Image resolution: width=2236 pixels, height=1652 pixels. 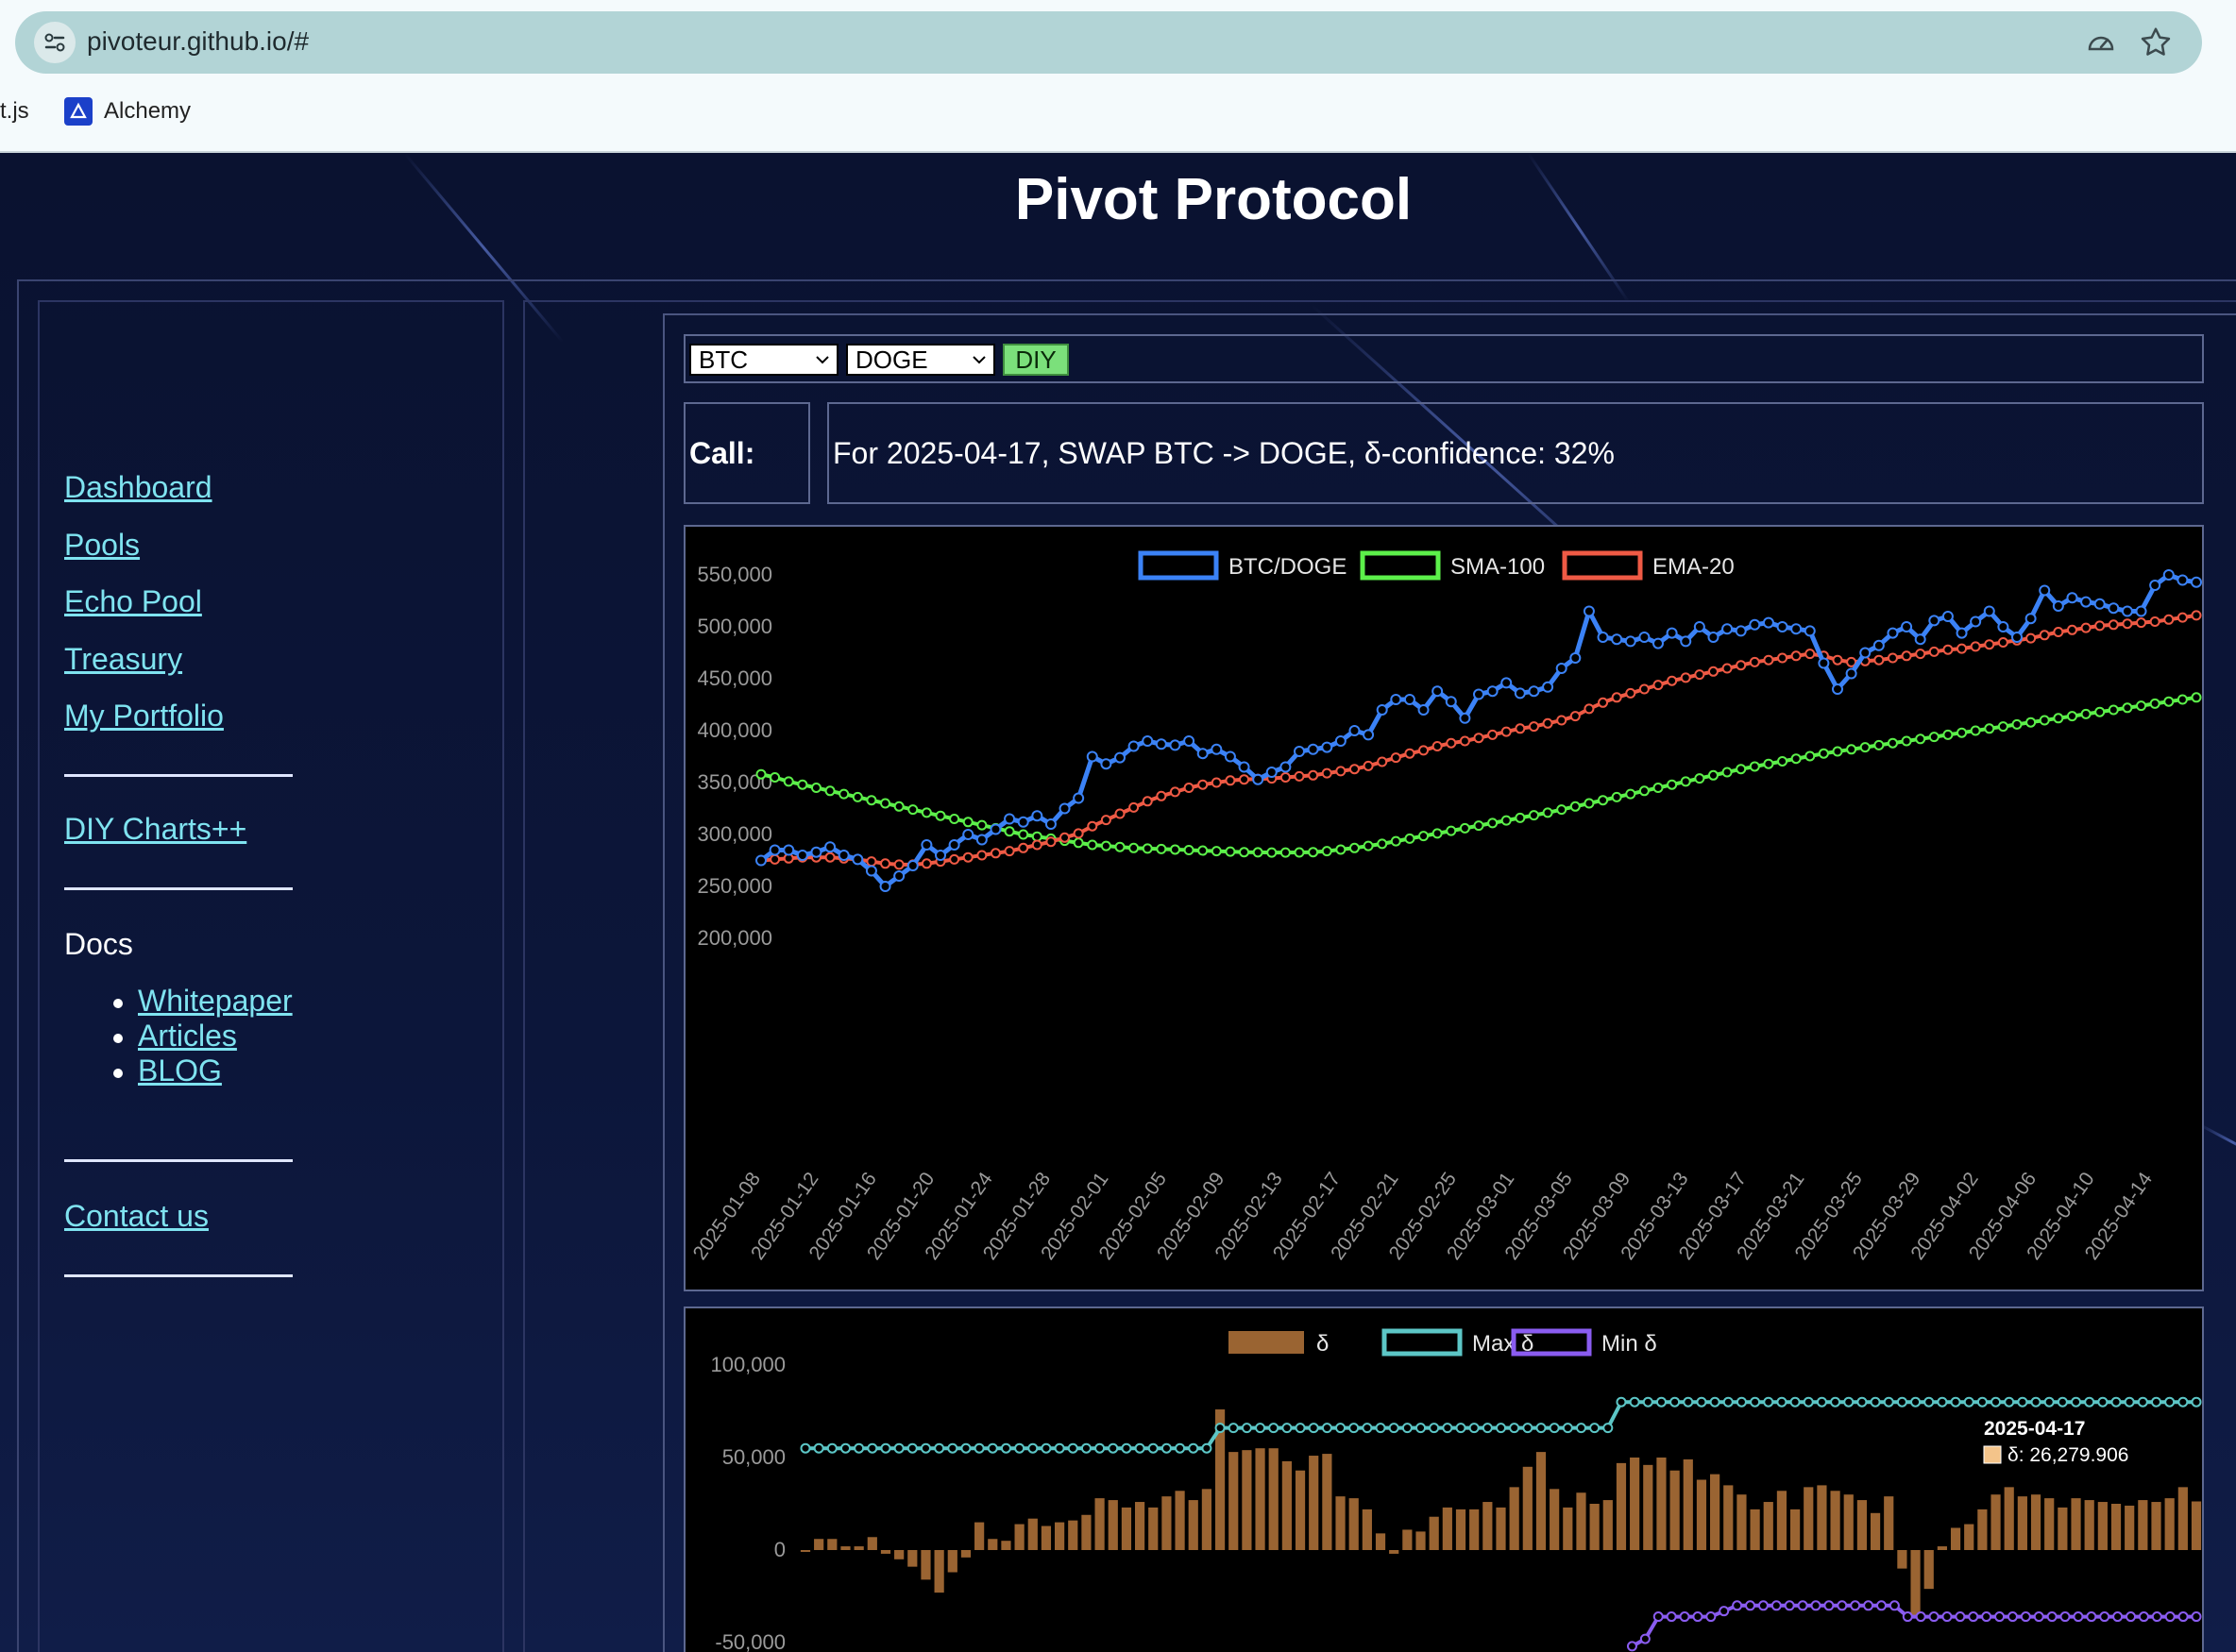 I want to click on nav-link-my-portfolio: My Portfolio, so click(x=144, y=716).